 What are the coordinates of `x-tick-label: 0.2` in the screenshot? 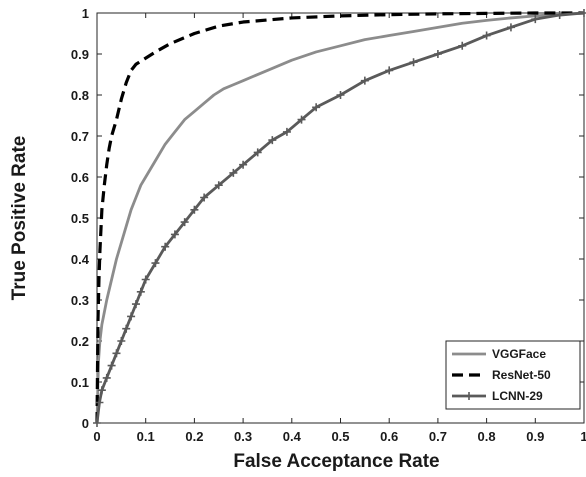 It's located at (194, 436).